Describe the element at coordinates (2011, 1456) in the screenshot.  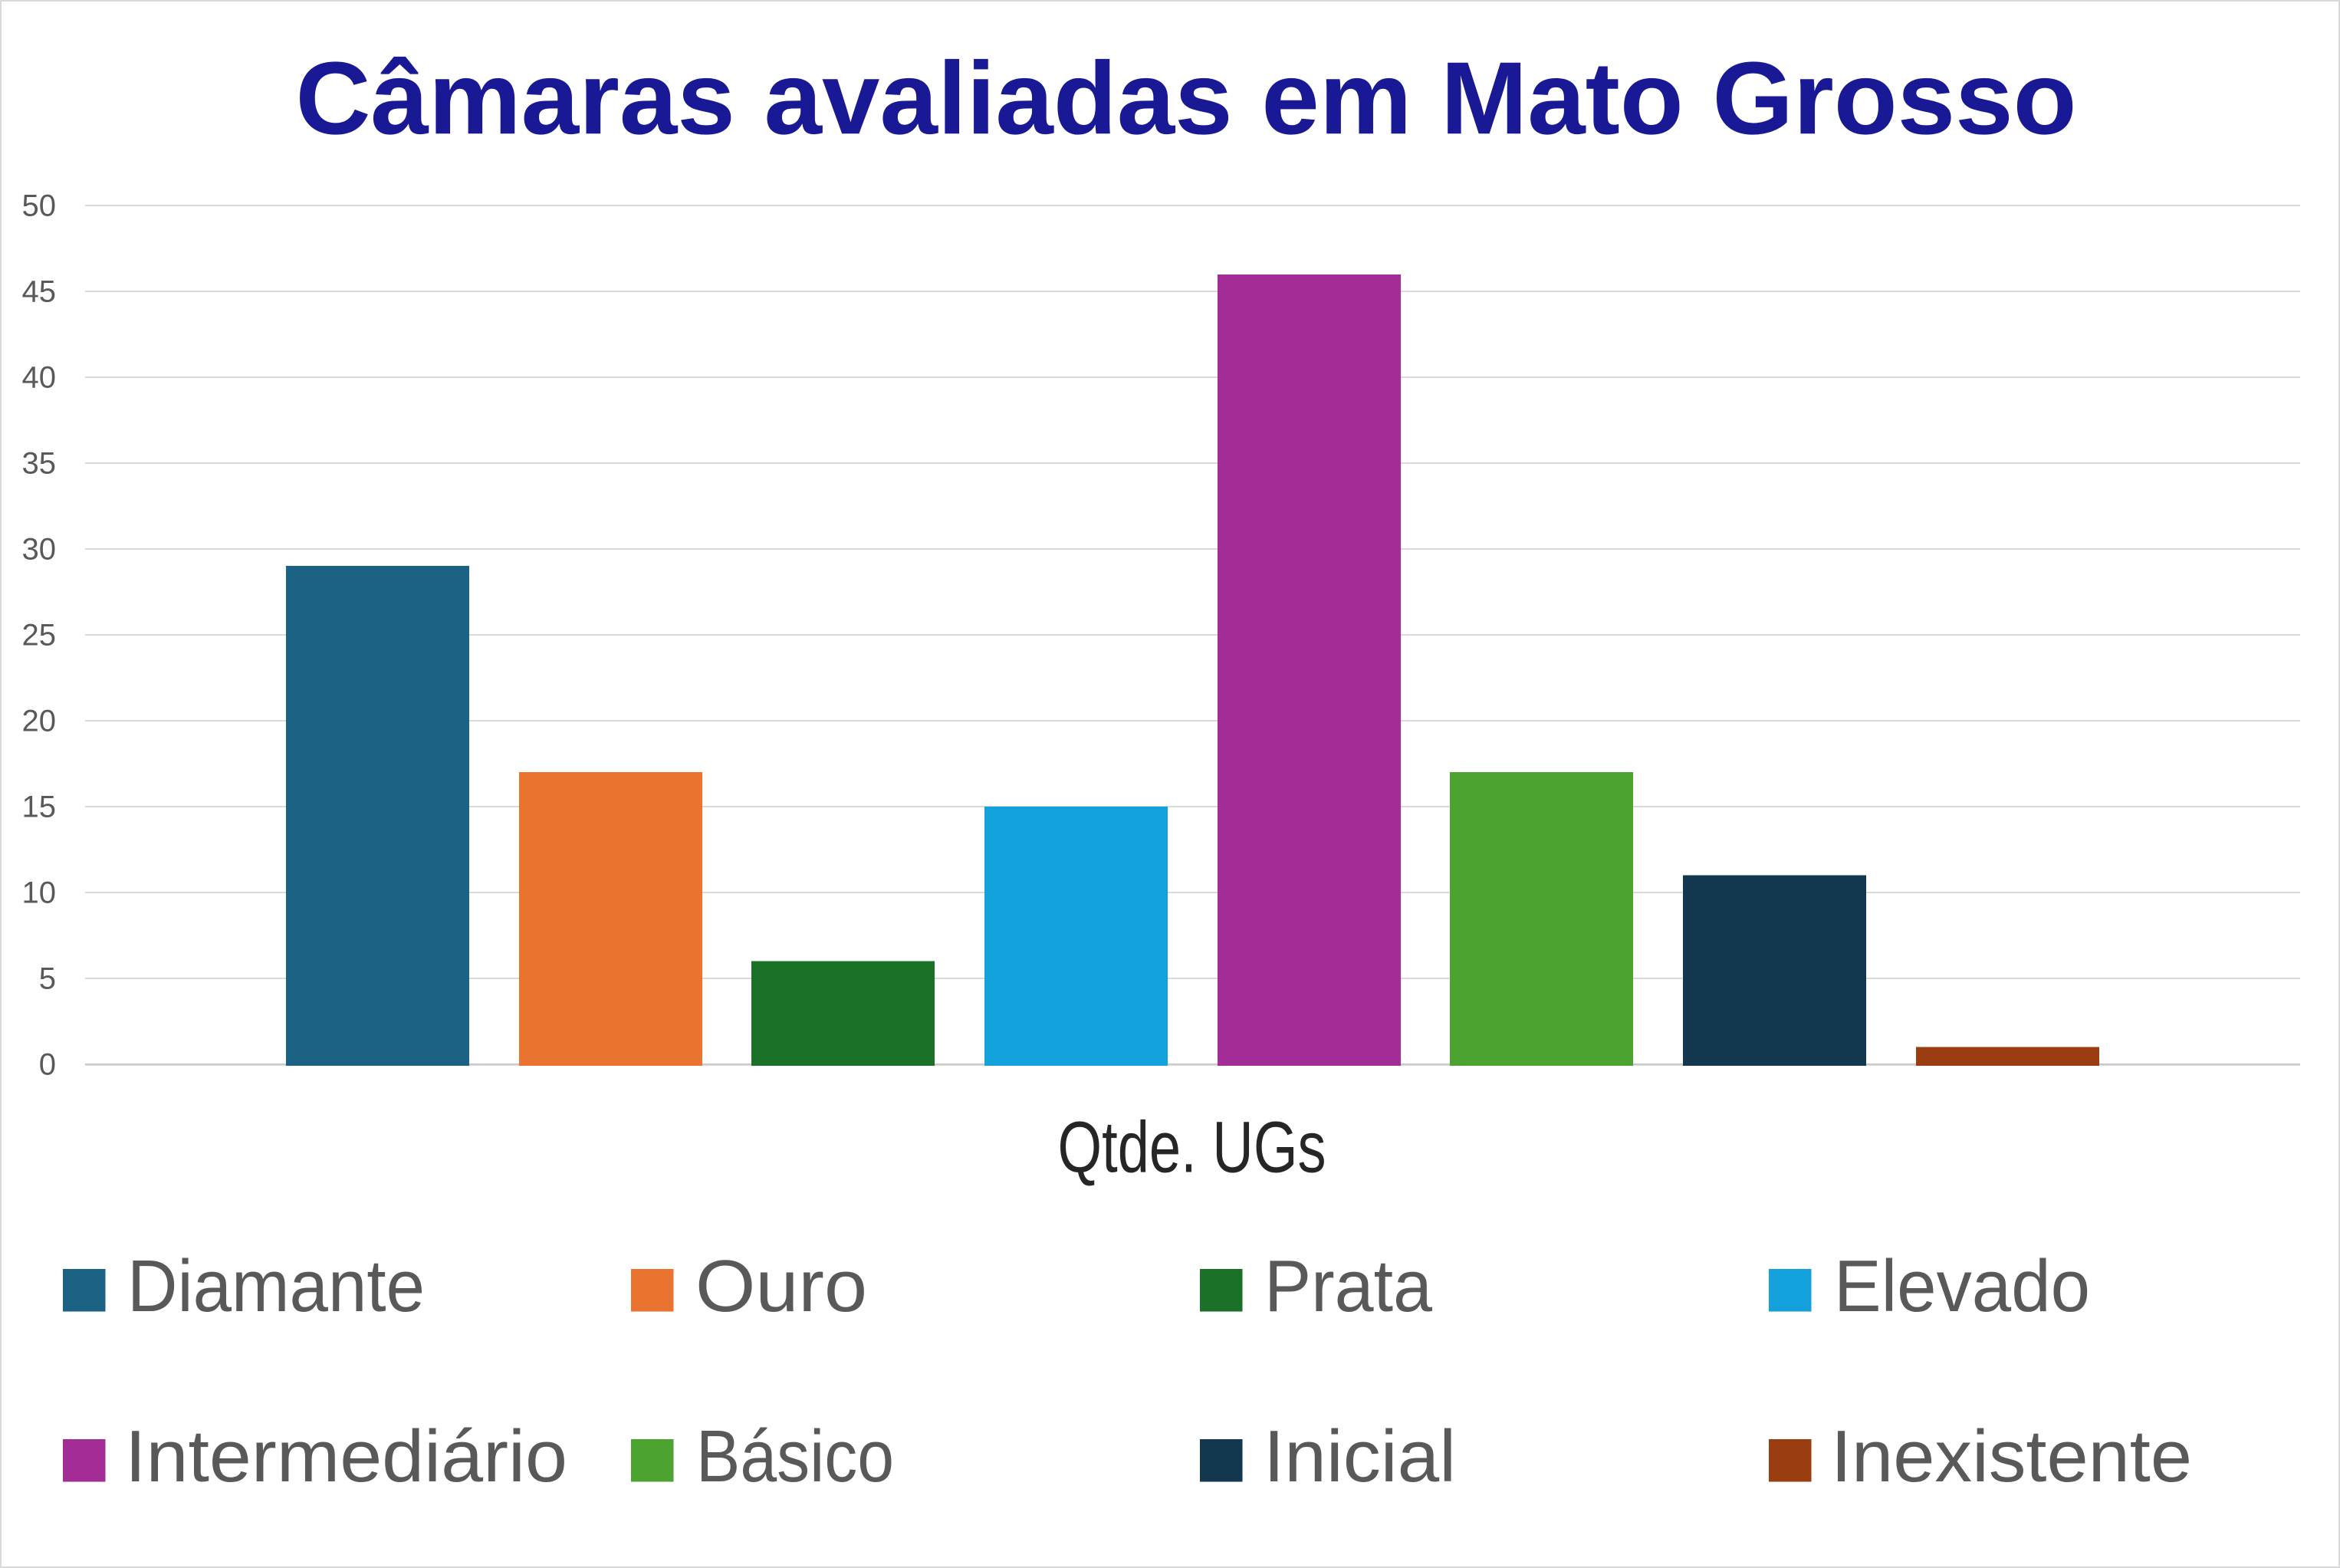
I see `svg-text: Inexistente` at that location.